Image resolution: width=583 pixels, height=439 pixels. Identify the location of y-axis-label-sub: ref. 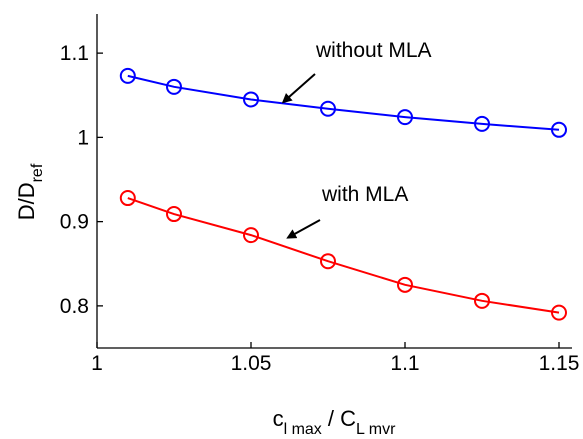
(37, 172).